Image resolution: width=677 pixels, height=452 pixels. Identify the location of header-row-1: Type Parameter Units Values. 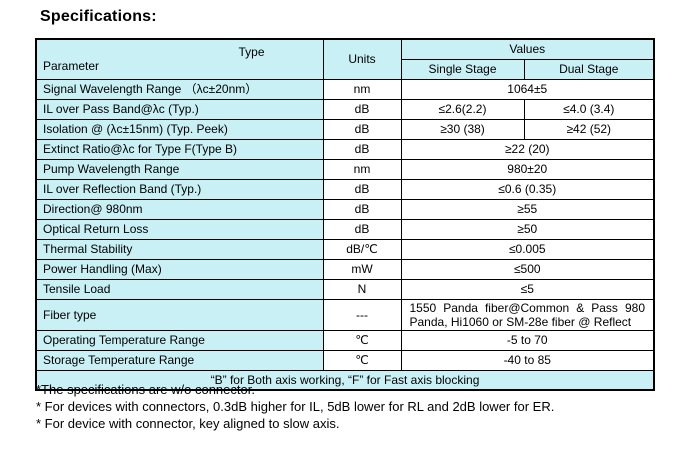
(345, 59).